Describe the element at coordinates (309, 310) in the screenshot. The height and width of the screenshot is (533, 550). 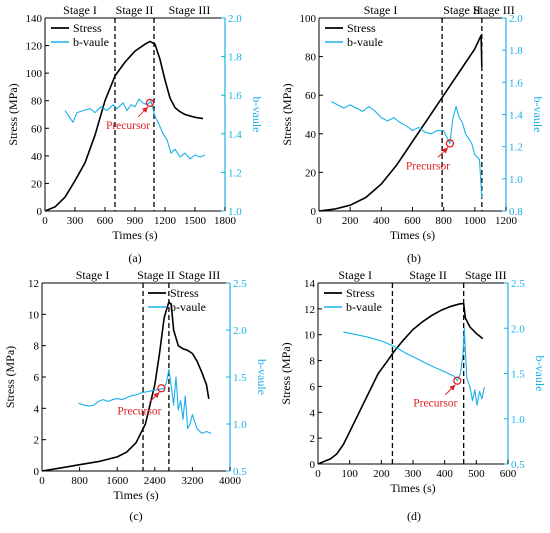
I see `y-left-tick-label: 12` at that location.